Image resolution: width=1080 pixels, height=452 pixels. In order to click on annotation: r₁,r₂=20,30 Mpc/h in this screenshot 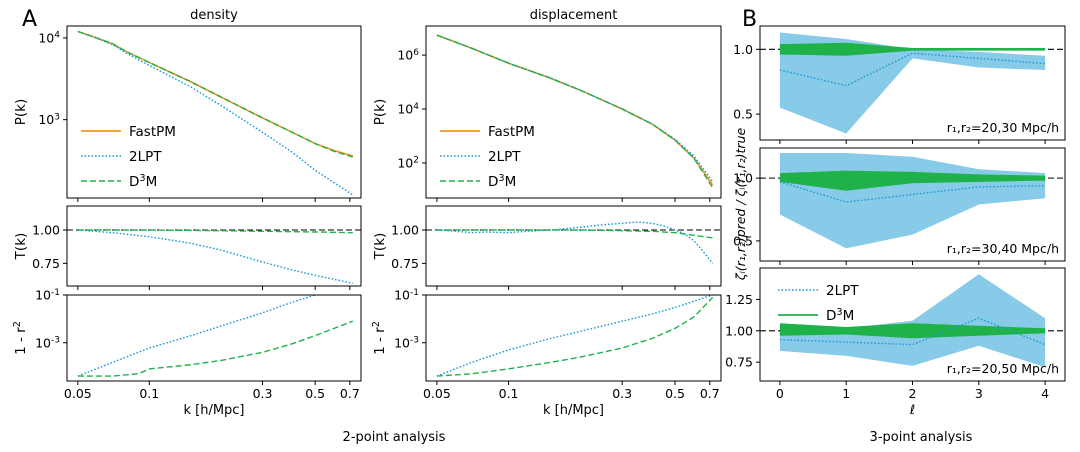, I will do `click(1003, 127)`.